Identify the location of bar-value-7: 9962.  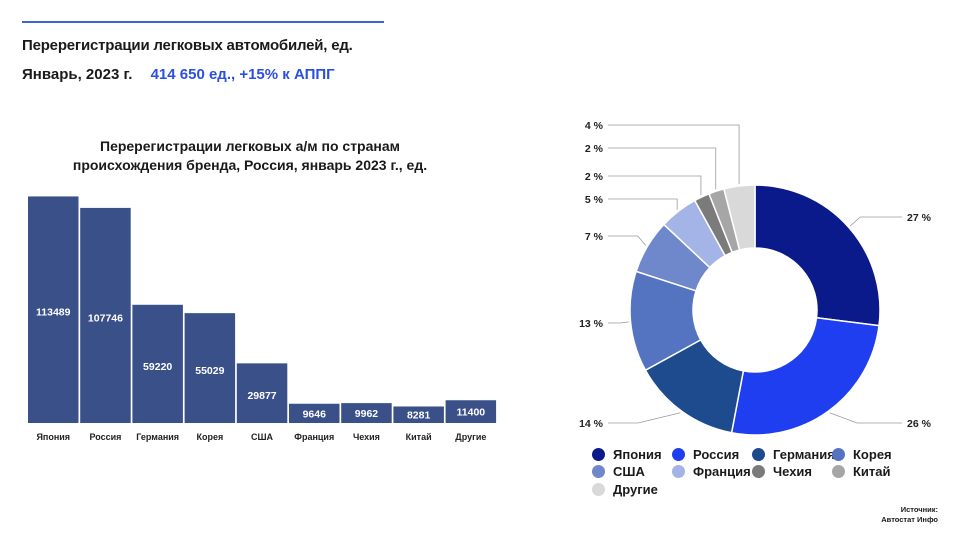
(367, 414).